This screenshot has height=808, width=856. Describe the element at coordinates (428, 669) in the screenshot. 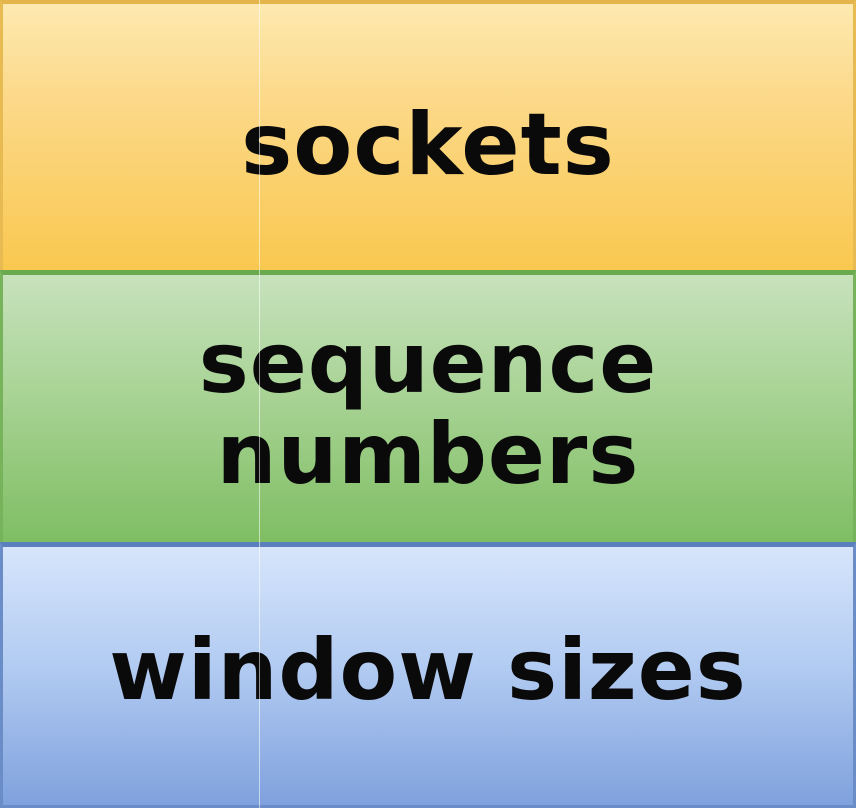

I see `layer-label-window-sizes: window sizes` at that location.